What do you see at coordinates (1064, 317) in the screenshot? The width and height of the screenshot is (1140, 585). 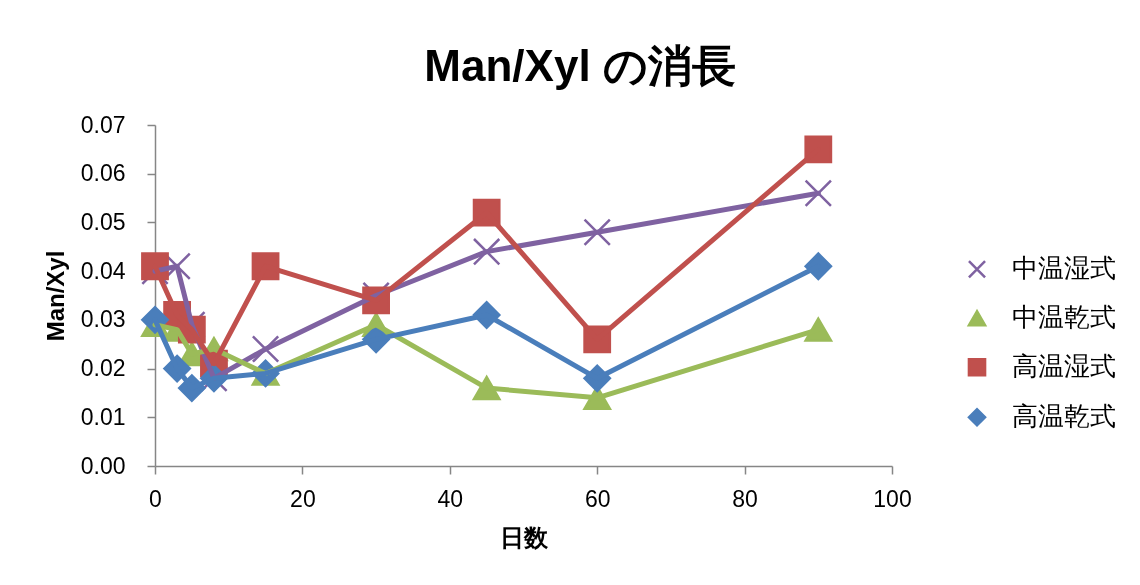 I see `legend-label: 中温乾式` at bounding box center [1064, 317].